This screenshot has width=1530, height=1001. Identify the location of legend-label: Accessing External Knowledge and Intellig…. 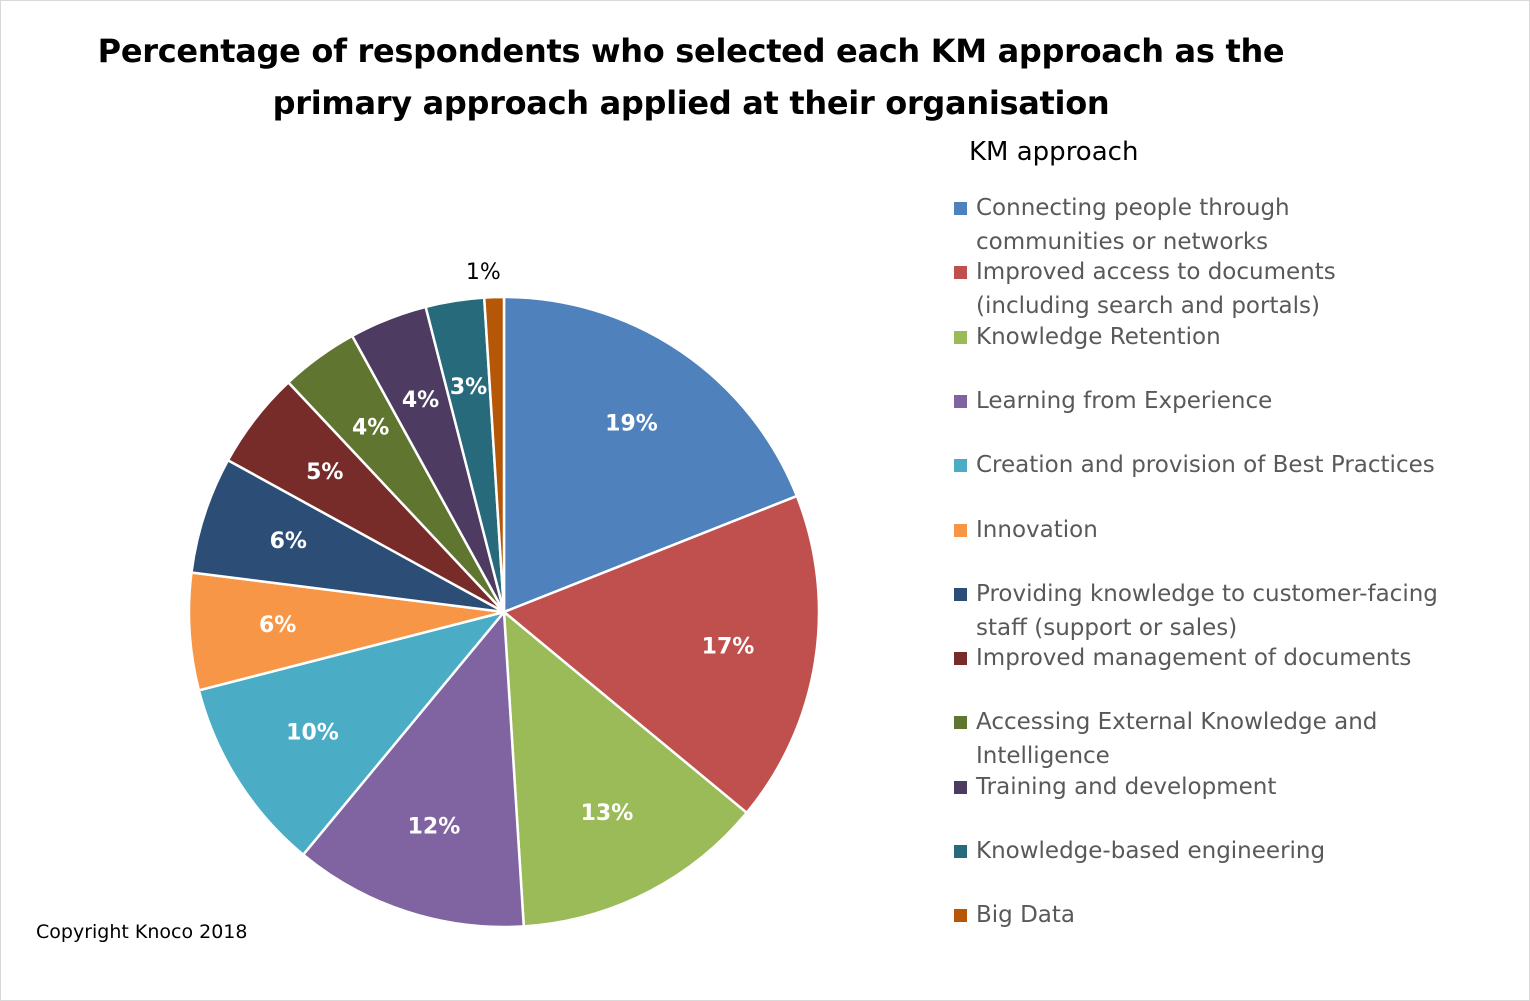
(1236, 739).